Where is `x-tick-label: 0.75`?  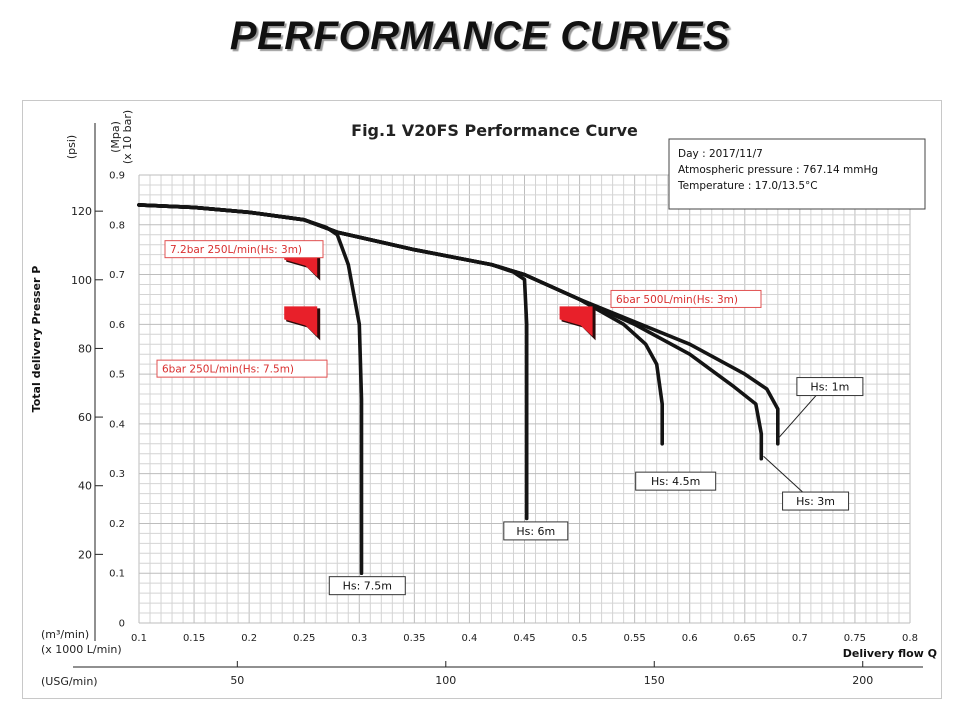
x-tick-label: 0.75 is located at coordinates (855, 638).